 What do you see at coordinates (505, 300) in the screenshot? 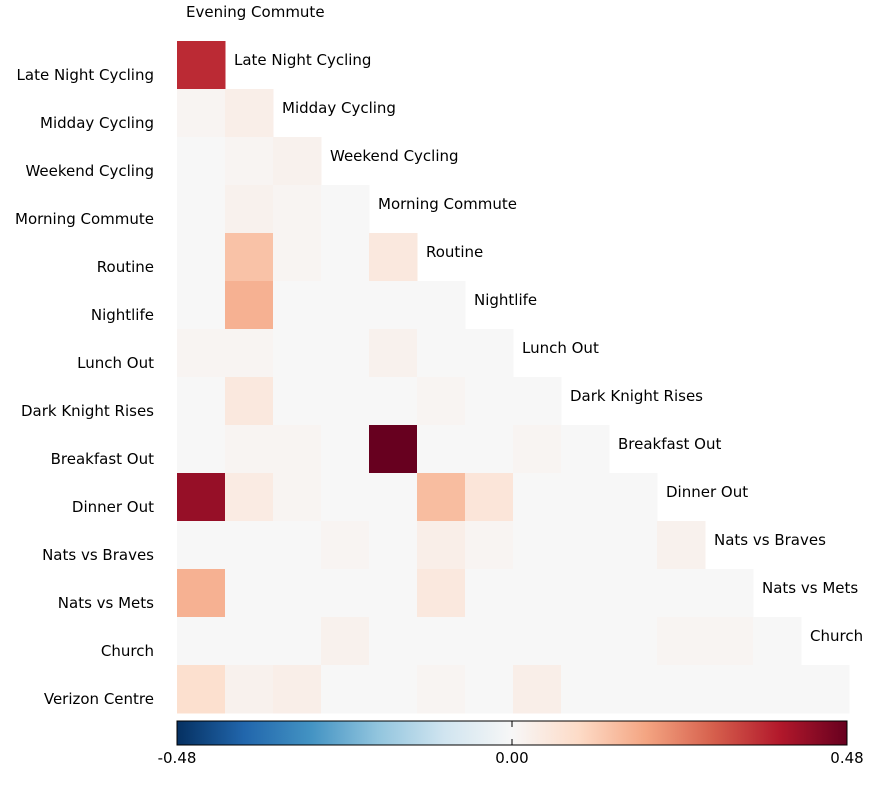
I see `column-label: Nightlife` at bounding box center [505, 300].